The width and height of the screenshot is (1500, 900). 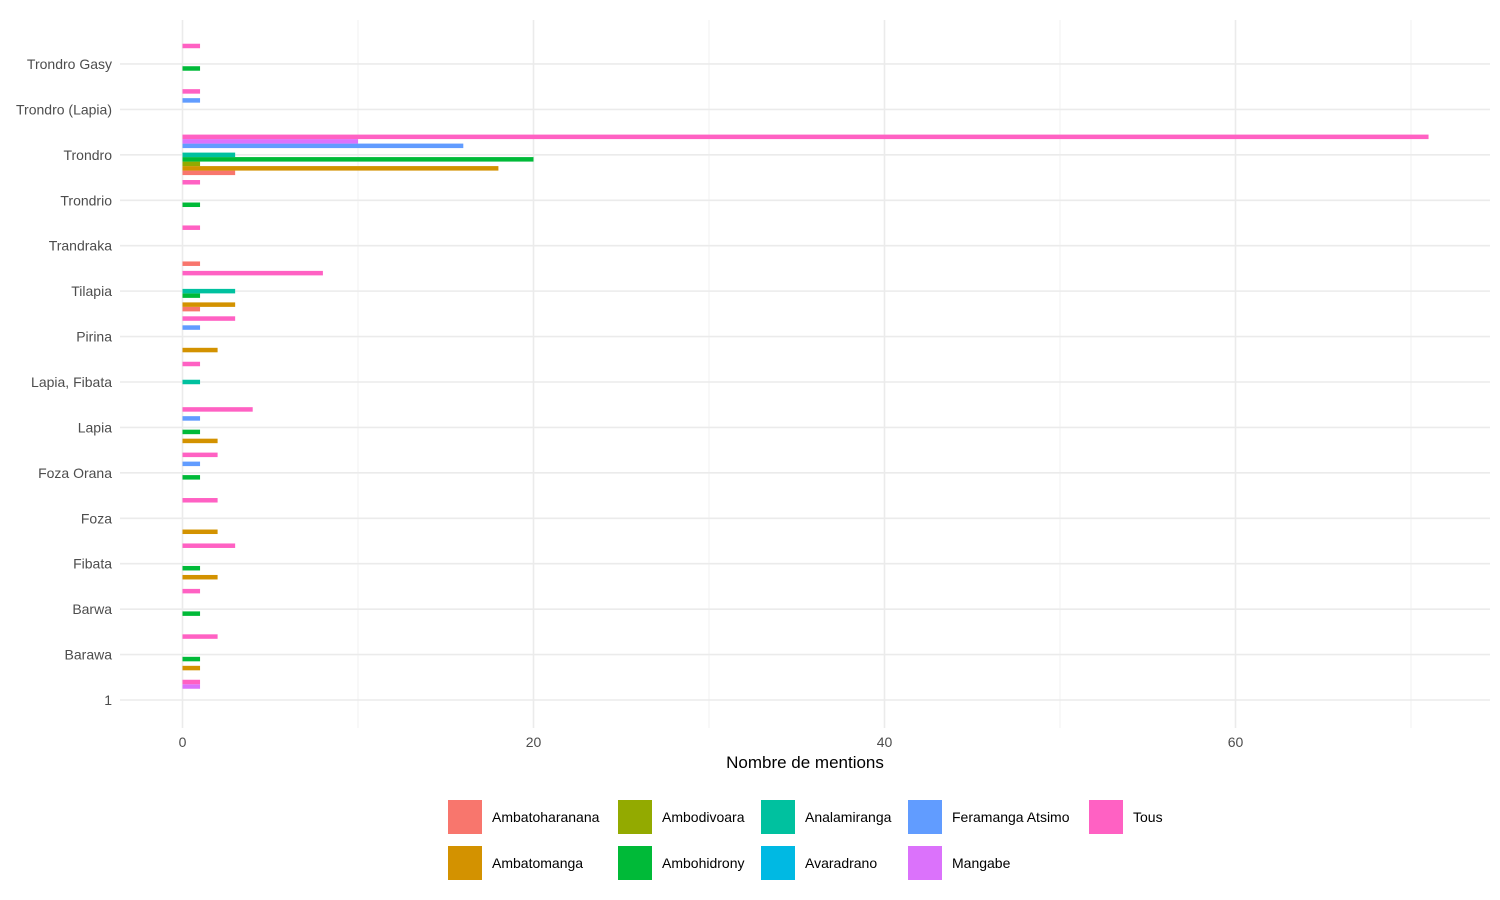 What do you see at coordinates (209, 545) in the screenshot?
I see `bar-tous-fibata` at bounding box center [209, 545].